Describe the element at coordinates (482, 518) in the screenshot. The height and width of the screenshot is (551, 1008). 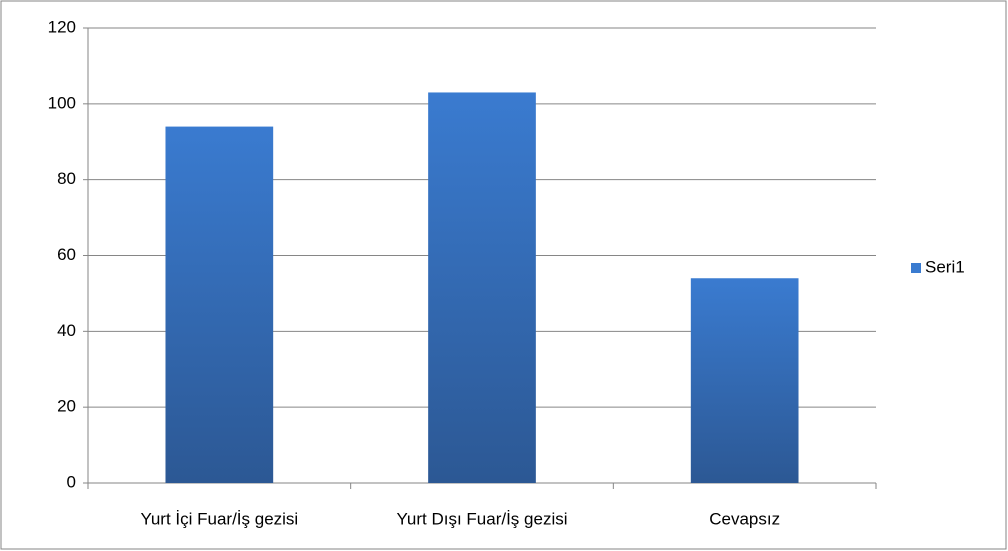
I see `x-tick-label: Yurt Dışı Fuar/İş gezisi` at that location.